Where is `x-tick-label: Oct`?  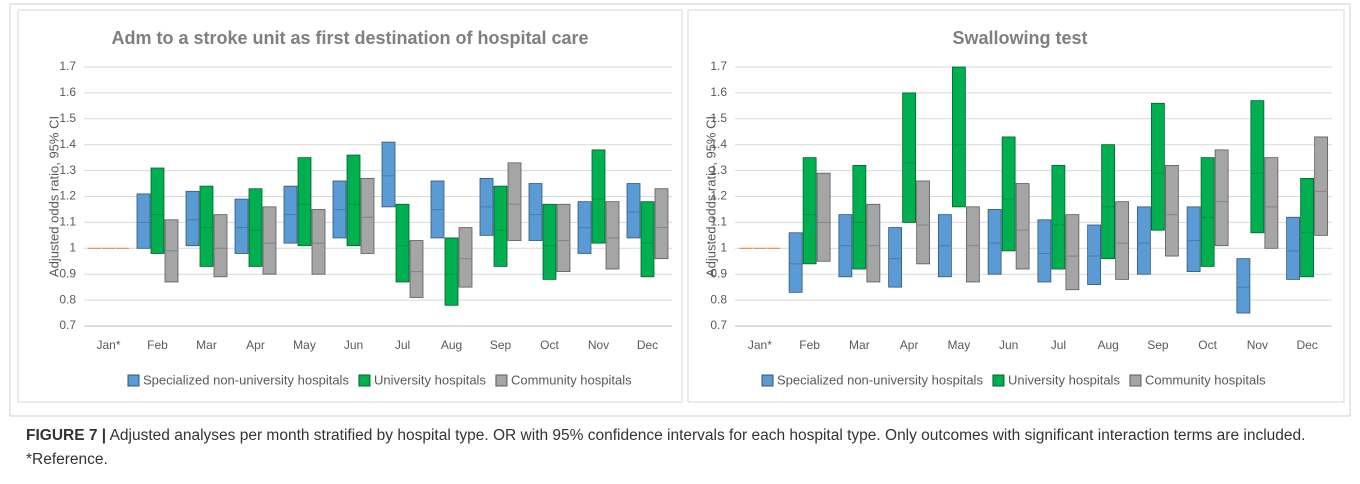
x-tick-label: Oct is located at coordinates (549, 345).